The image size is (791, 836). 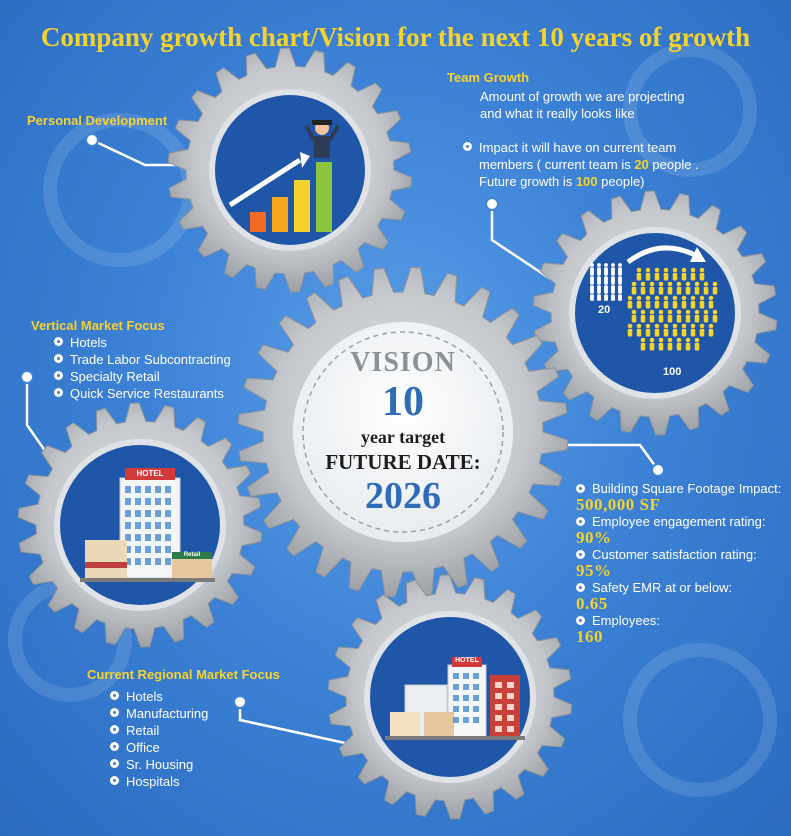 I want to click on personal-development-gear-face, so click(x=290, y=170).